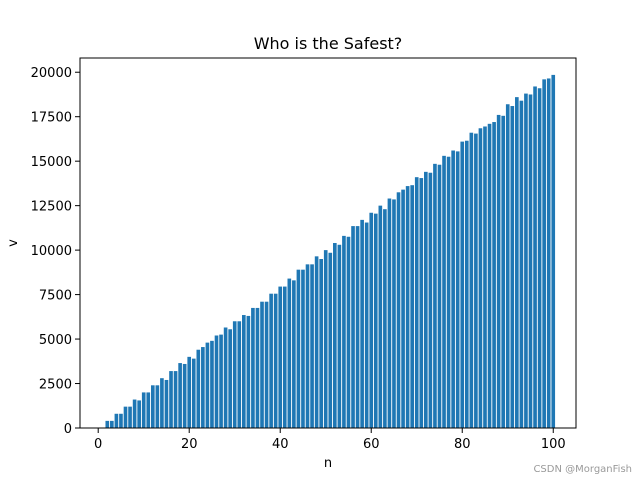 This screenshot has height=480, width=640. Describe the element at coordinates (553, 444) in the screenshot. I see `x-tick-label: 100` at that location.